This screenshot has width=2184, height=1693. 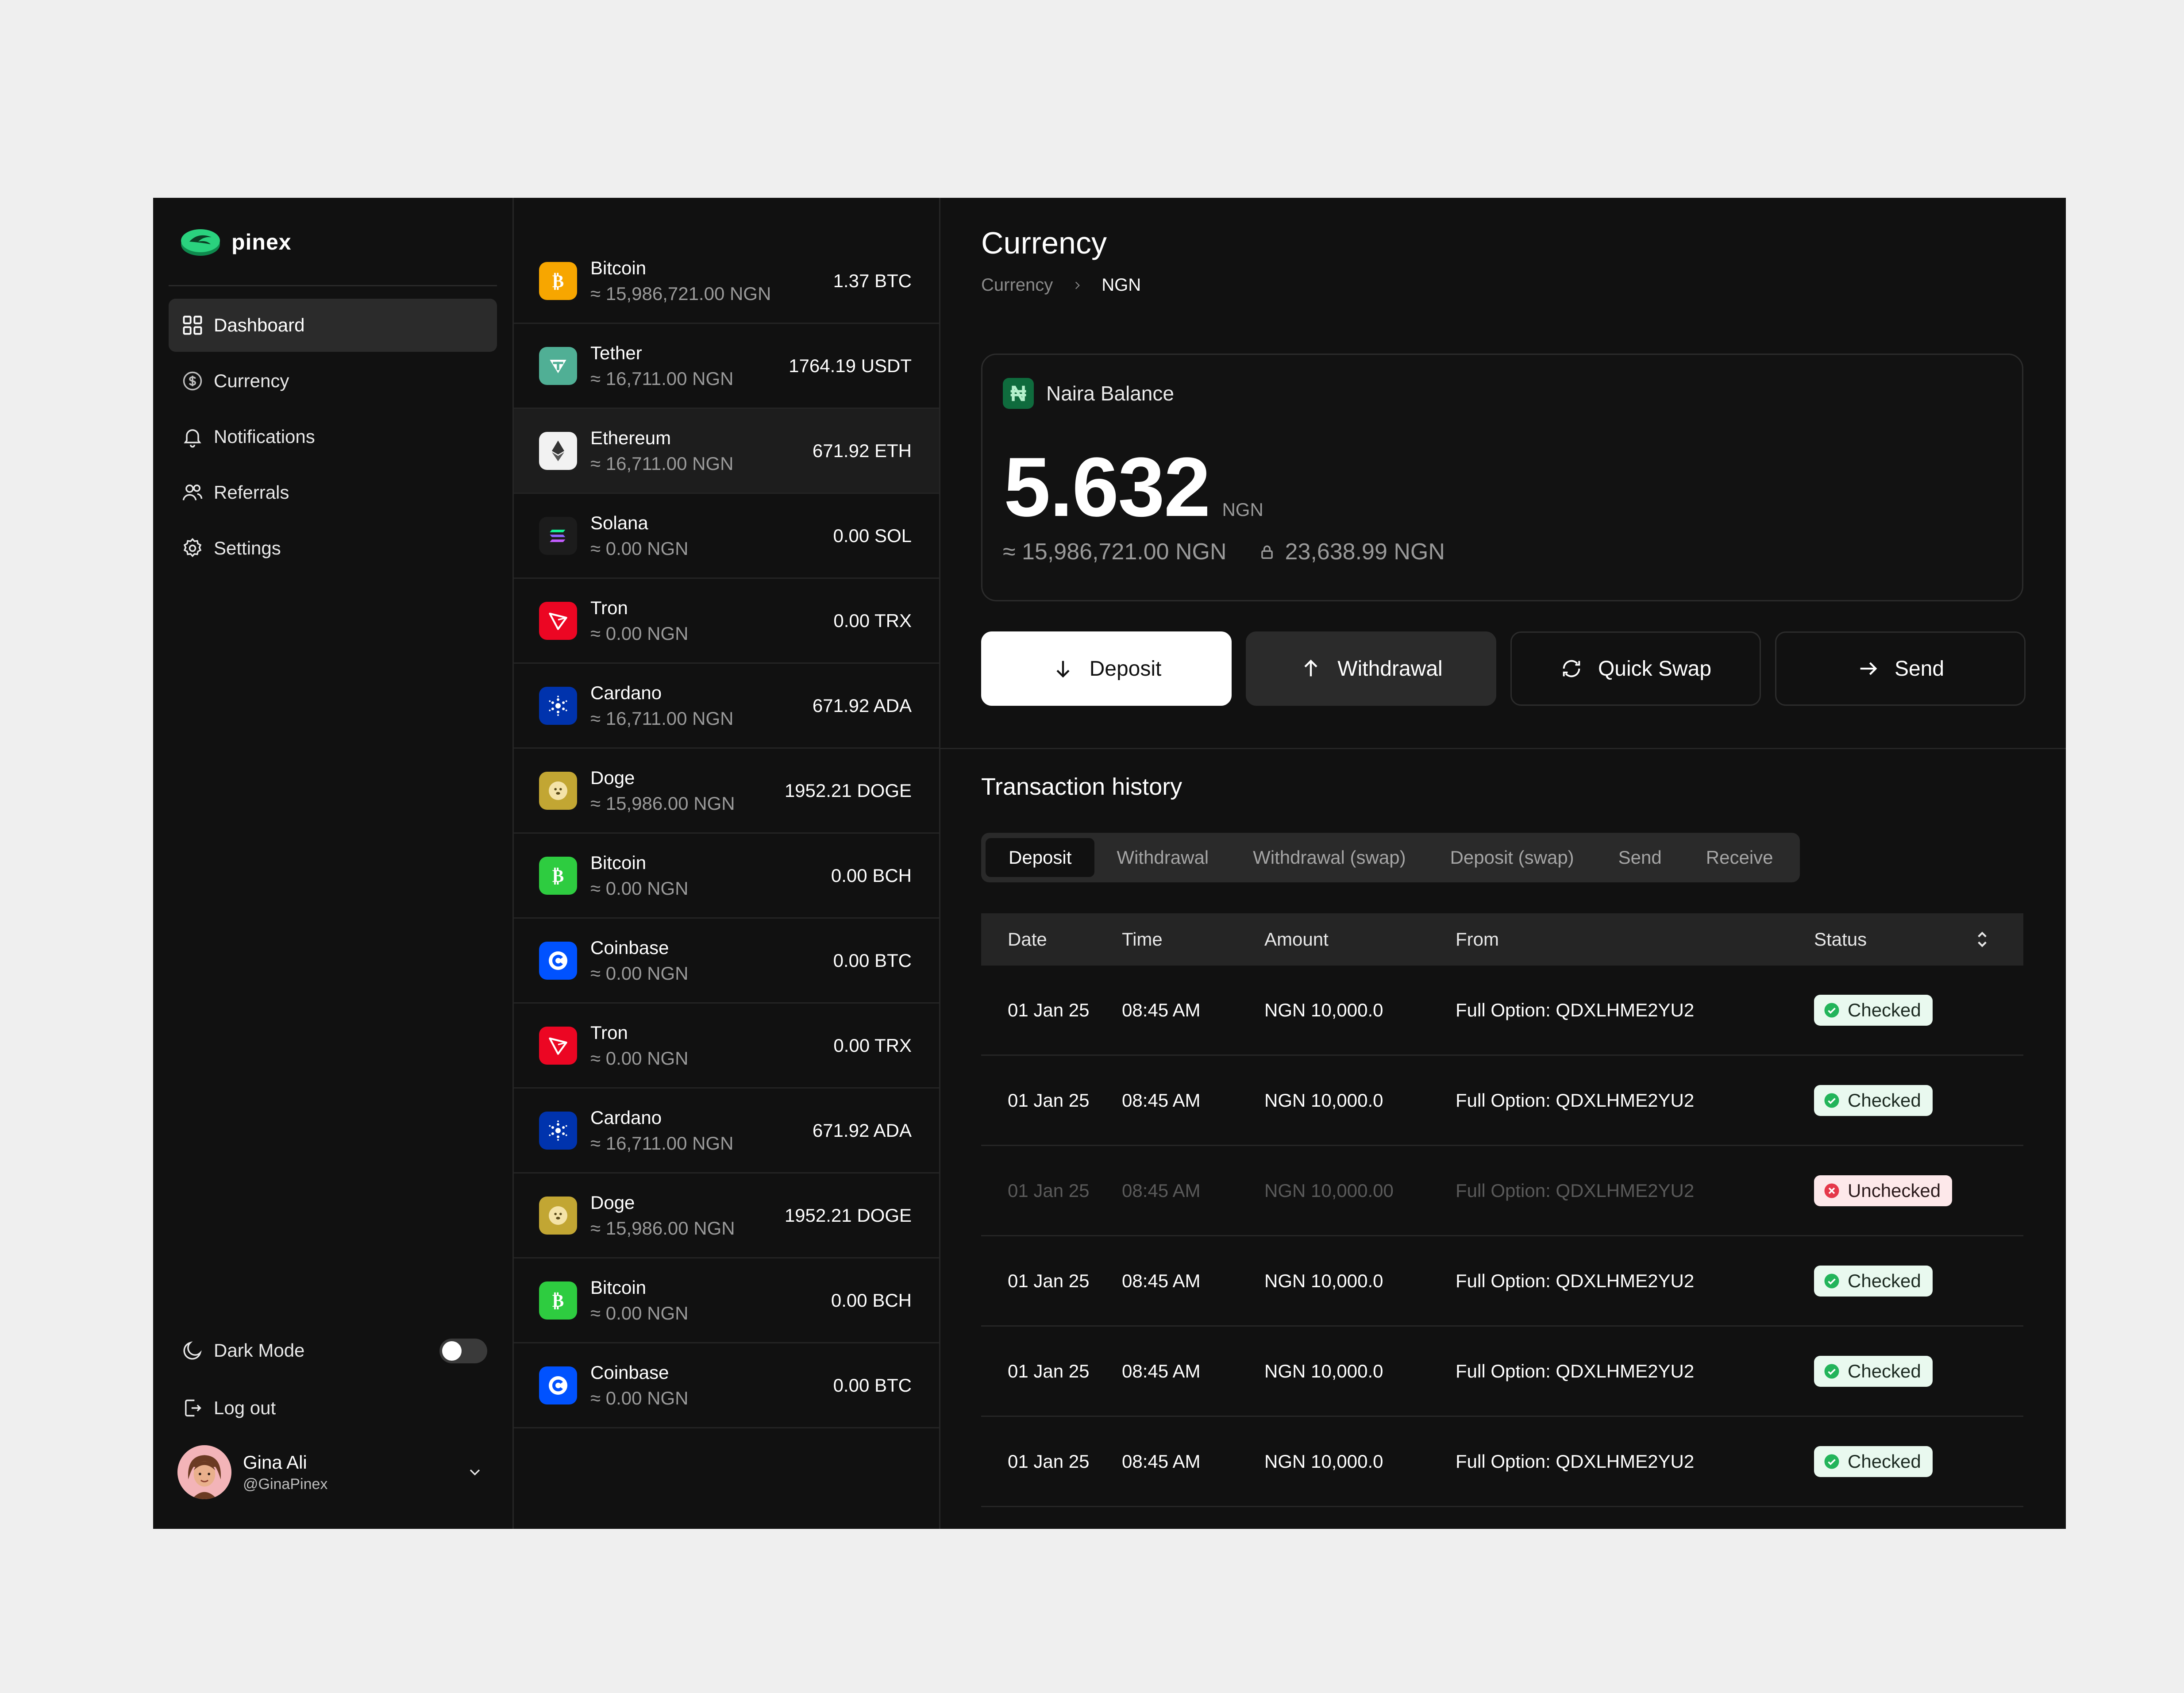 What do you see at coordinates (1267, 552) in the screenshot?
I see `lock-icon` at bounding box center [1267, 552].